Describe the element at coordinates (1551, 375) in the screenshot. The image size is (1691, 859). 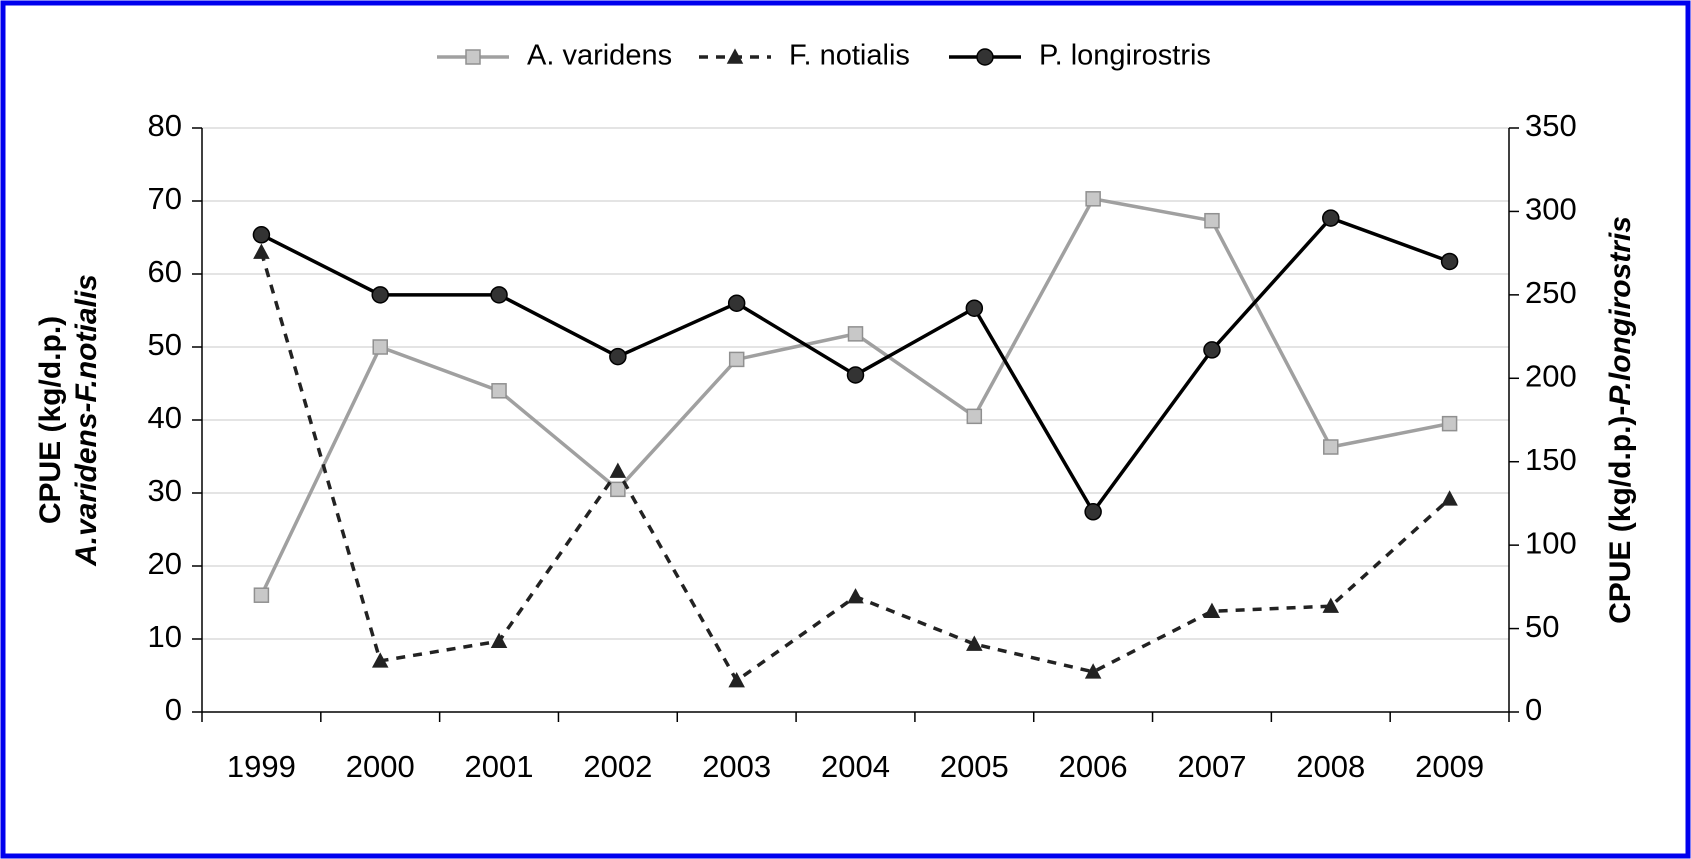
I see `y2-tick-label: 200` at that location.